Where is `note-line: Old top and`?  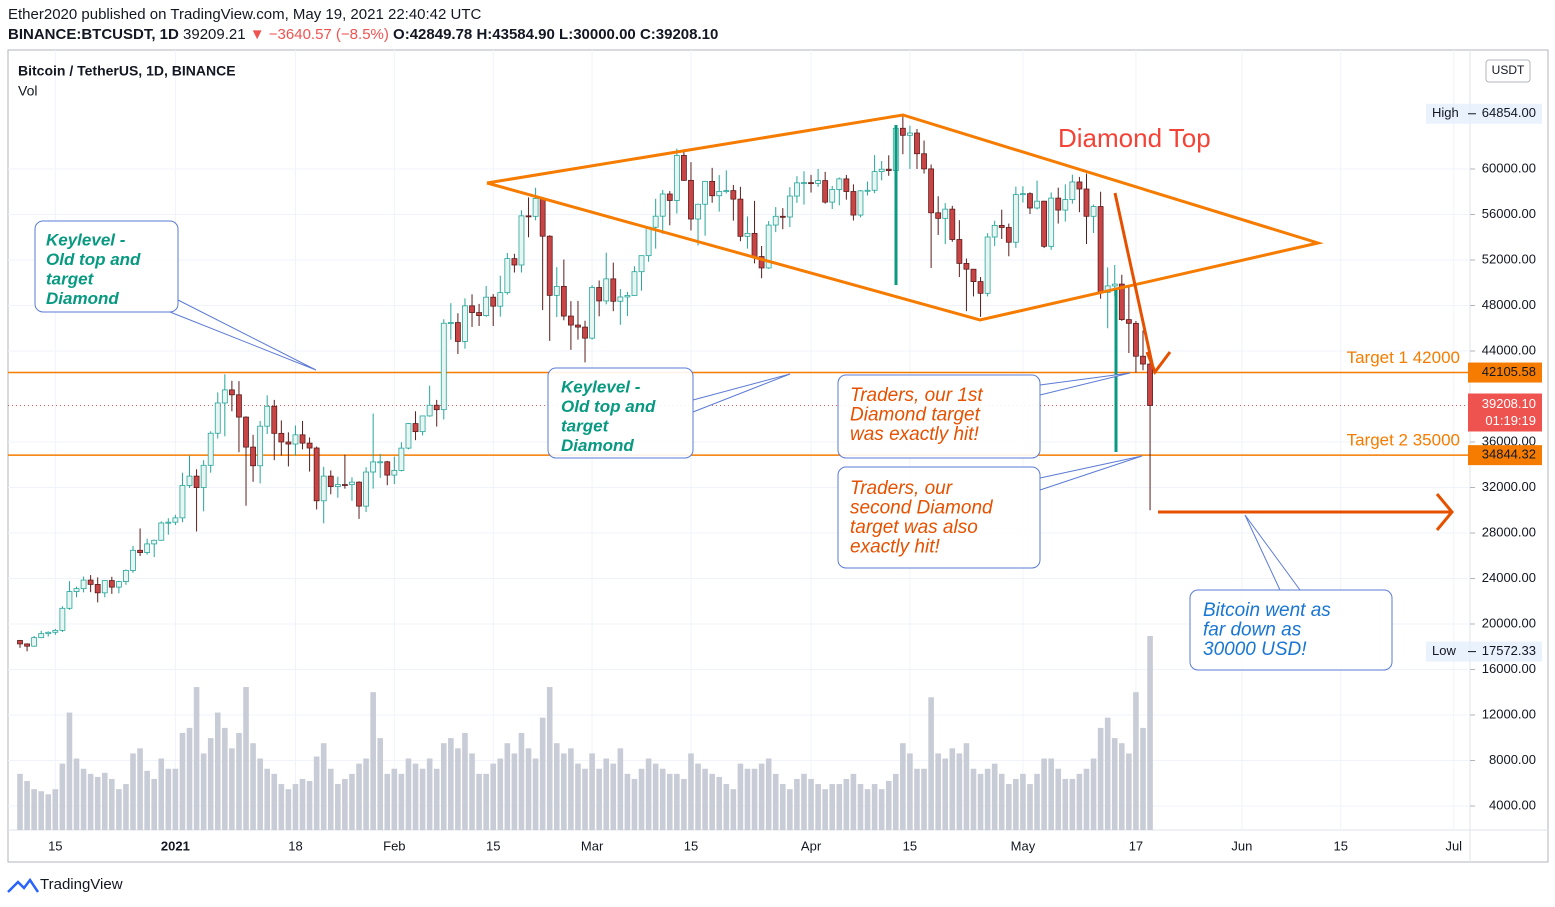 note-line: Old top and is located at coordinates (608, 406).